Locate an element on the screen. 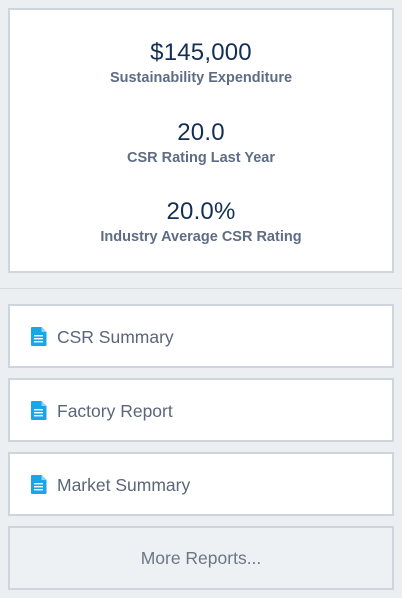  stat-industry-average-csr-rating: 20.0% Industry Average CSR Rating is located at coordinates (201, 222).